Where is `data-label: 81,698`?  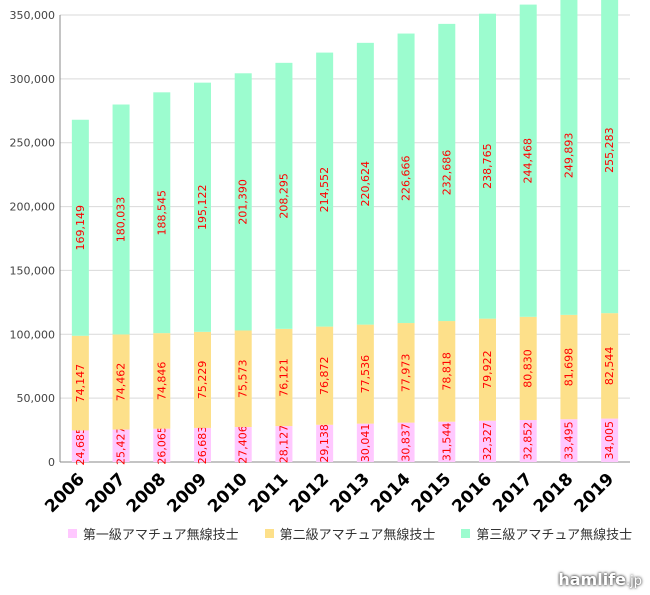 data-label: 81,698 is located at coordinates (568, 367).